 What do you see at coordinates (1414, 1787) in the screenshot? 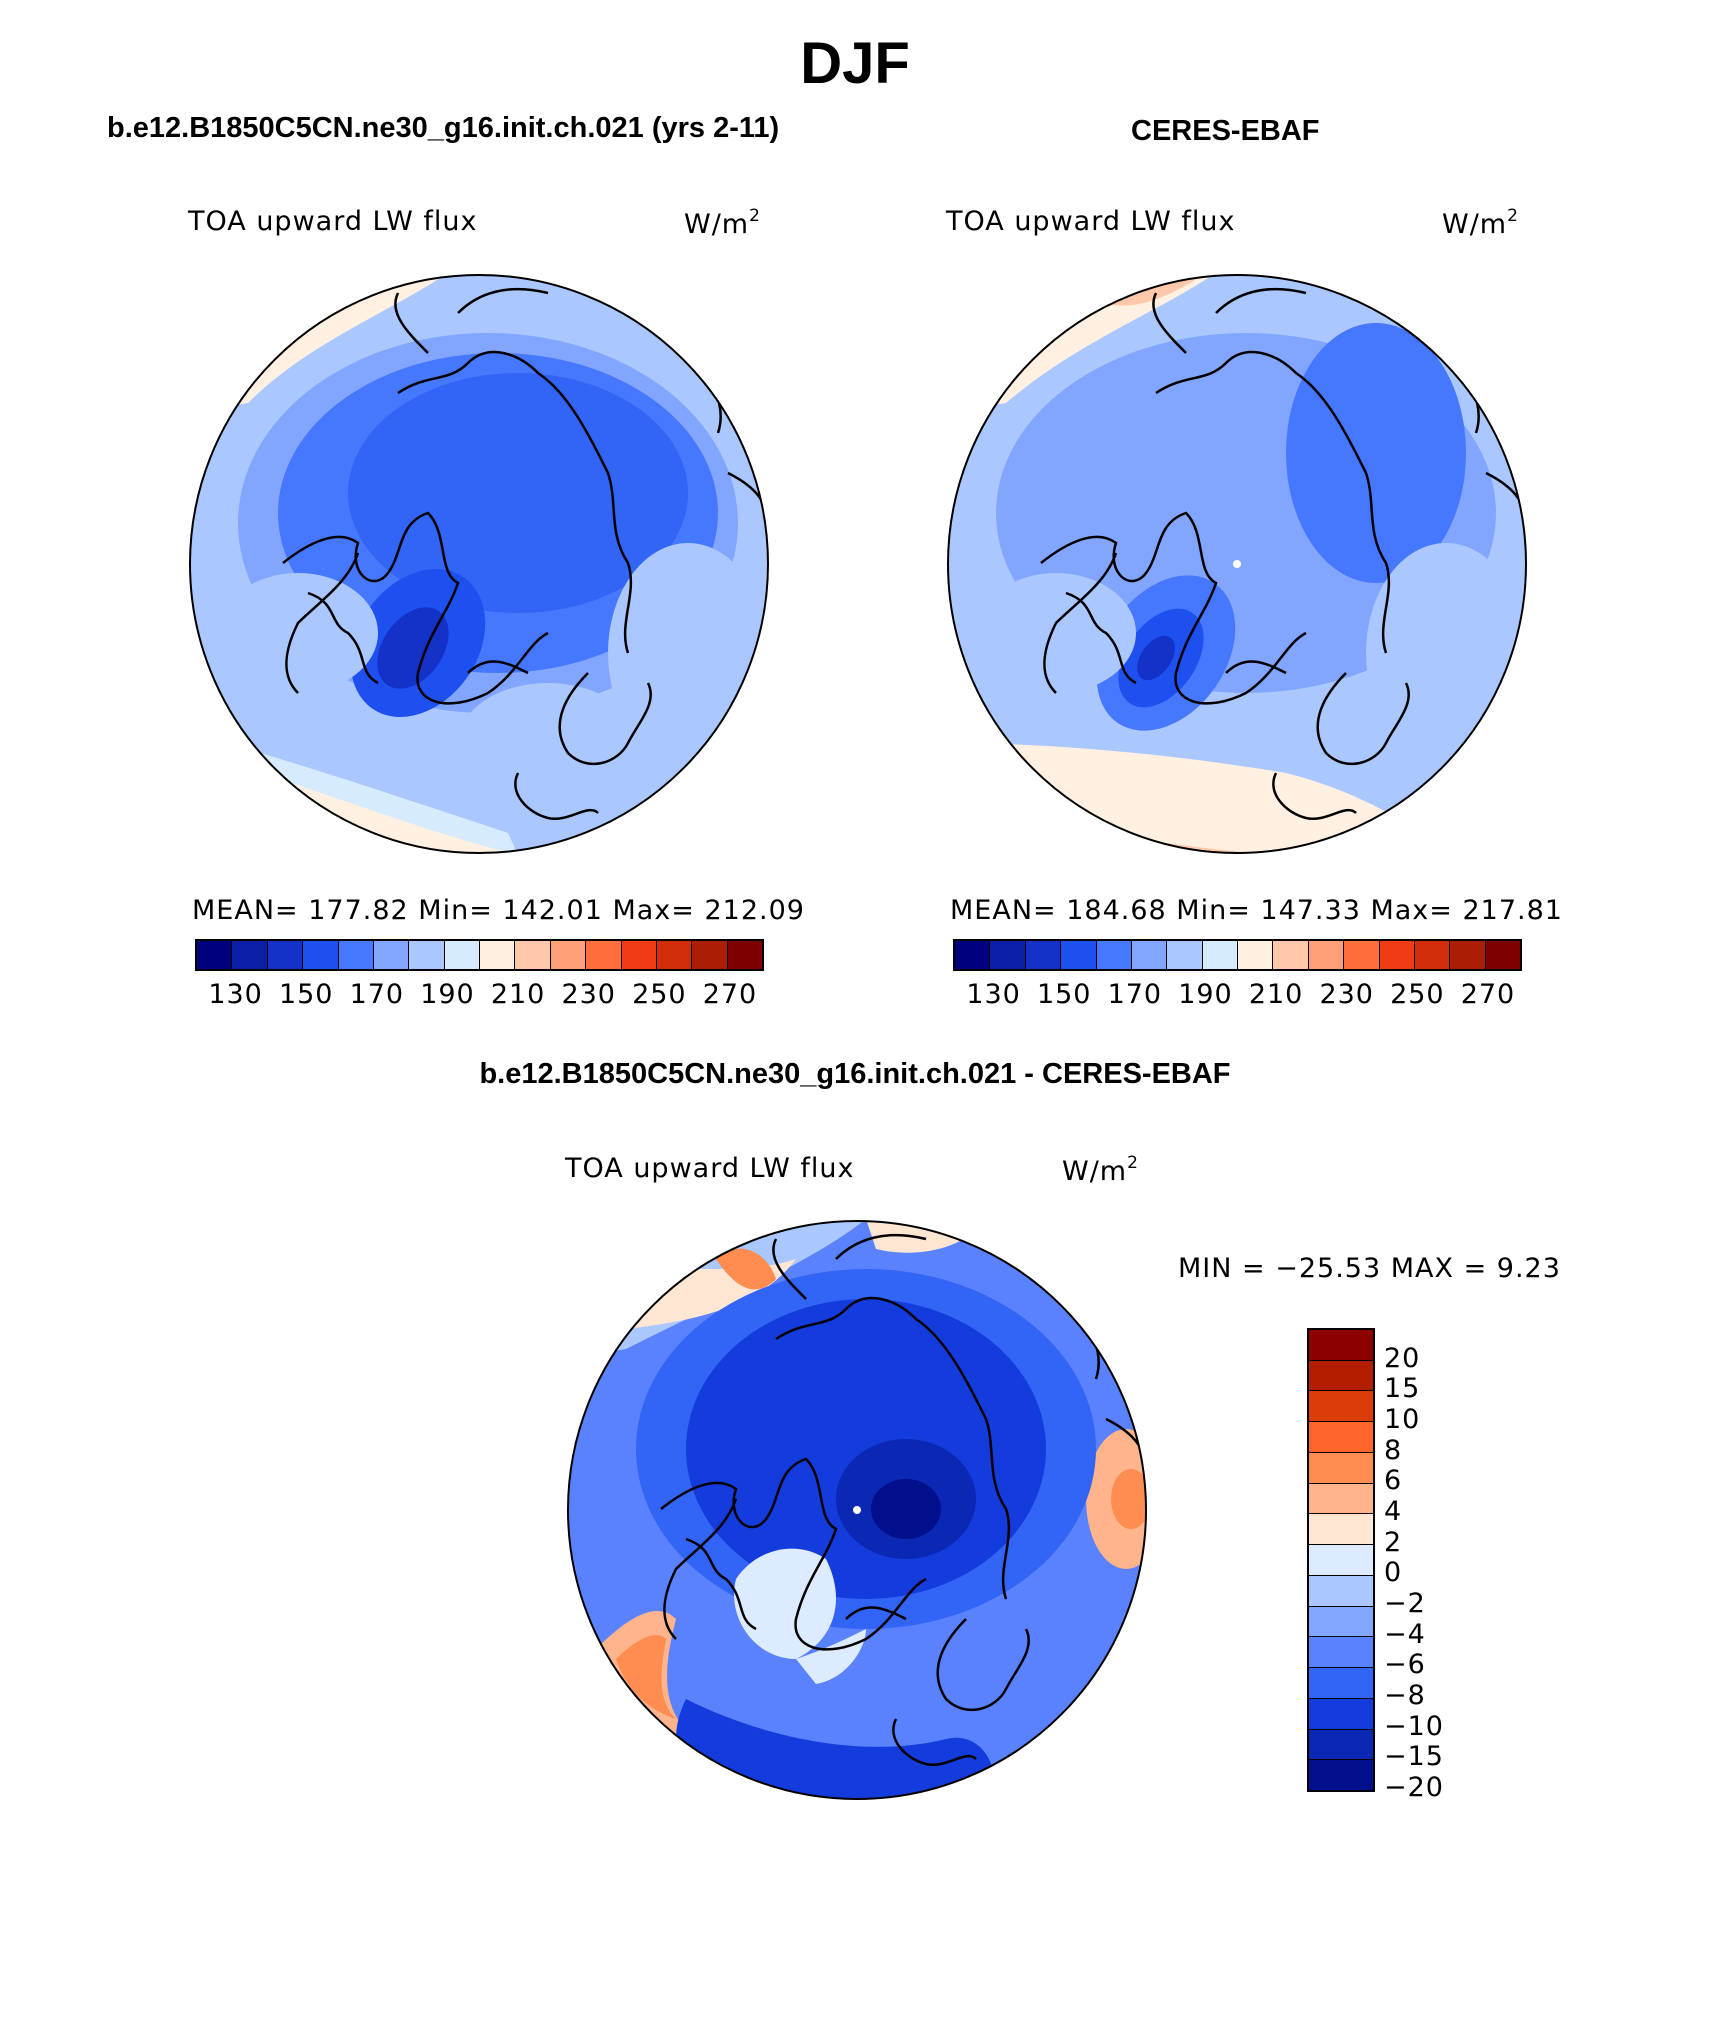
I see `colorbar-tick-label: −20` at bounding box center [1414, 1787].